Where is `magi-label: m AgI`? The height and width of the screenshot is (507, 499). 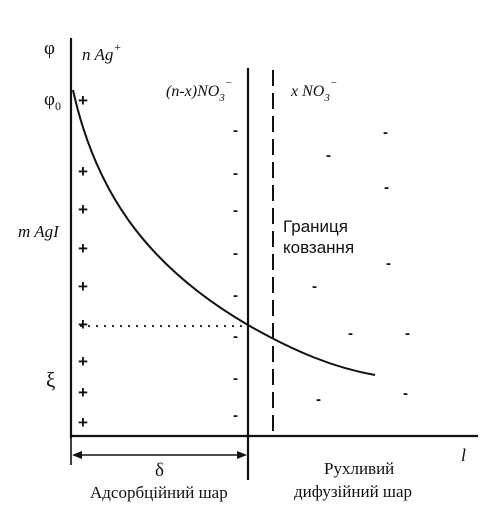
magi-label: m AgI is located at coordinates (39, 231).